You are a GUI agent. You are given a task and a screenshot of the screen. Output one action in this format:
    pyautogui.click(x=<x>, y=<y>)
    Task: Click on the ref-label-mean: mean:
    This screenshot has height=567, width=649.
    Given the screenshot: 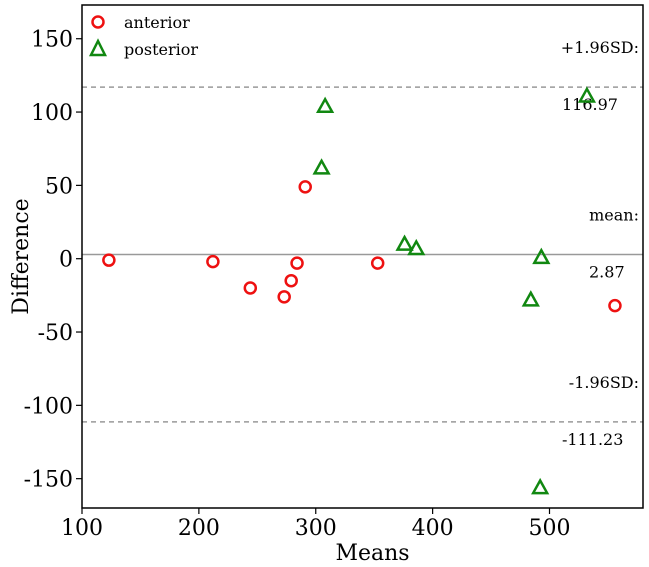 What is the action you would take?
    pyautogui.click(x=614, y=214)
    